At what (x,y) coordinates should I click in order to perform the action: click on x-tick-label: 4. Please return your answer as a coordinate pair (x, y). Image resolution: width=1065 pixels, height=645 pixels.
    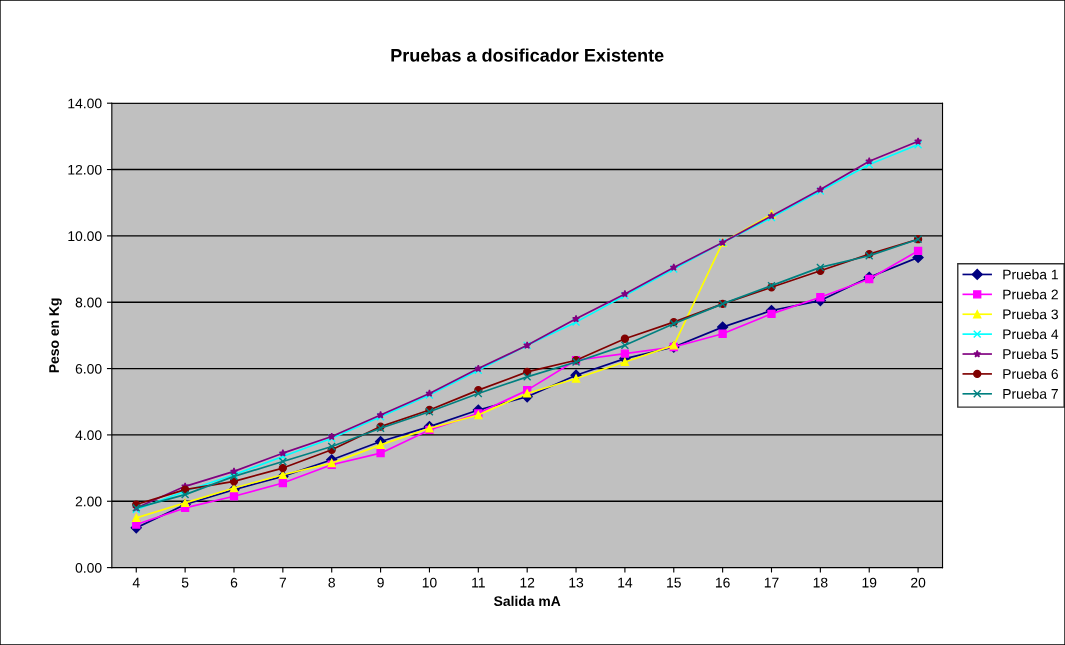
    Looking at the image, I should click on (136, 582).